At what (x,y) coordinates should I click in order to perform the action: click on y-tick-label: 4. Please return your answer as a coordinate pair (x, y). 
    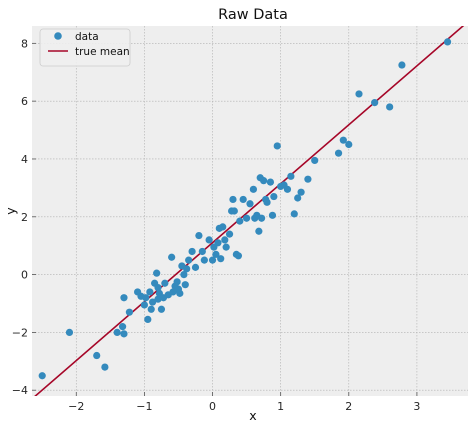
    Looking at the image, I should click on (24, 159).